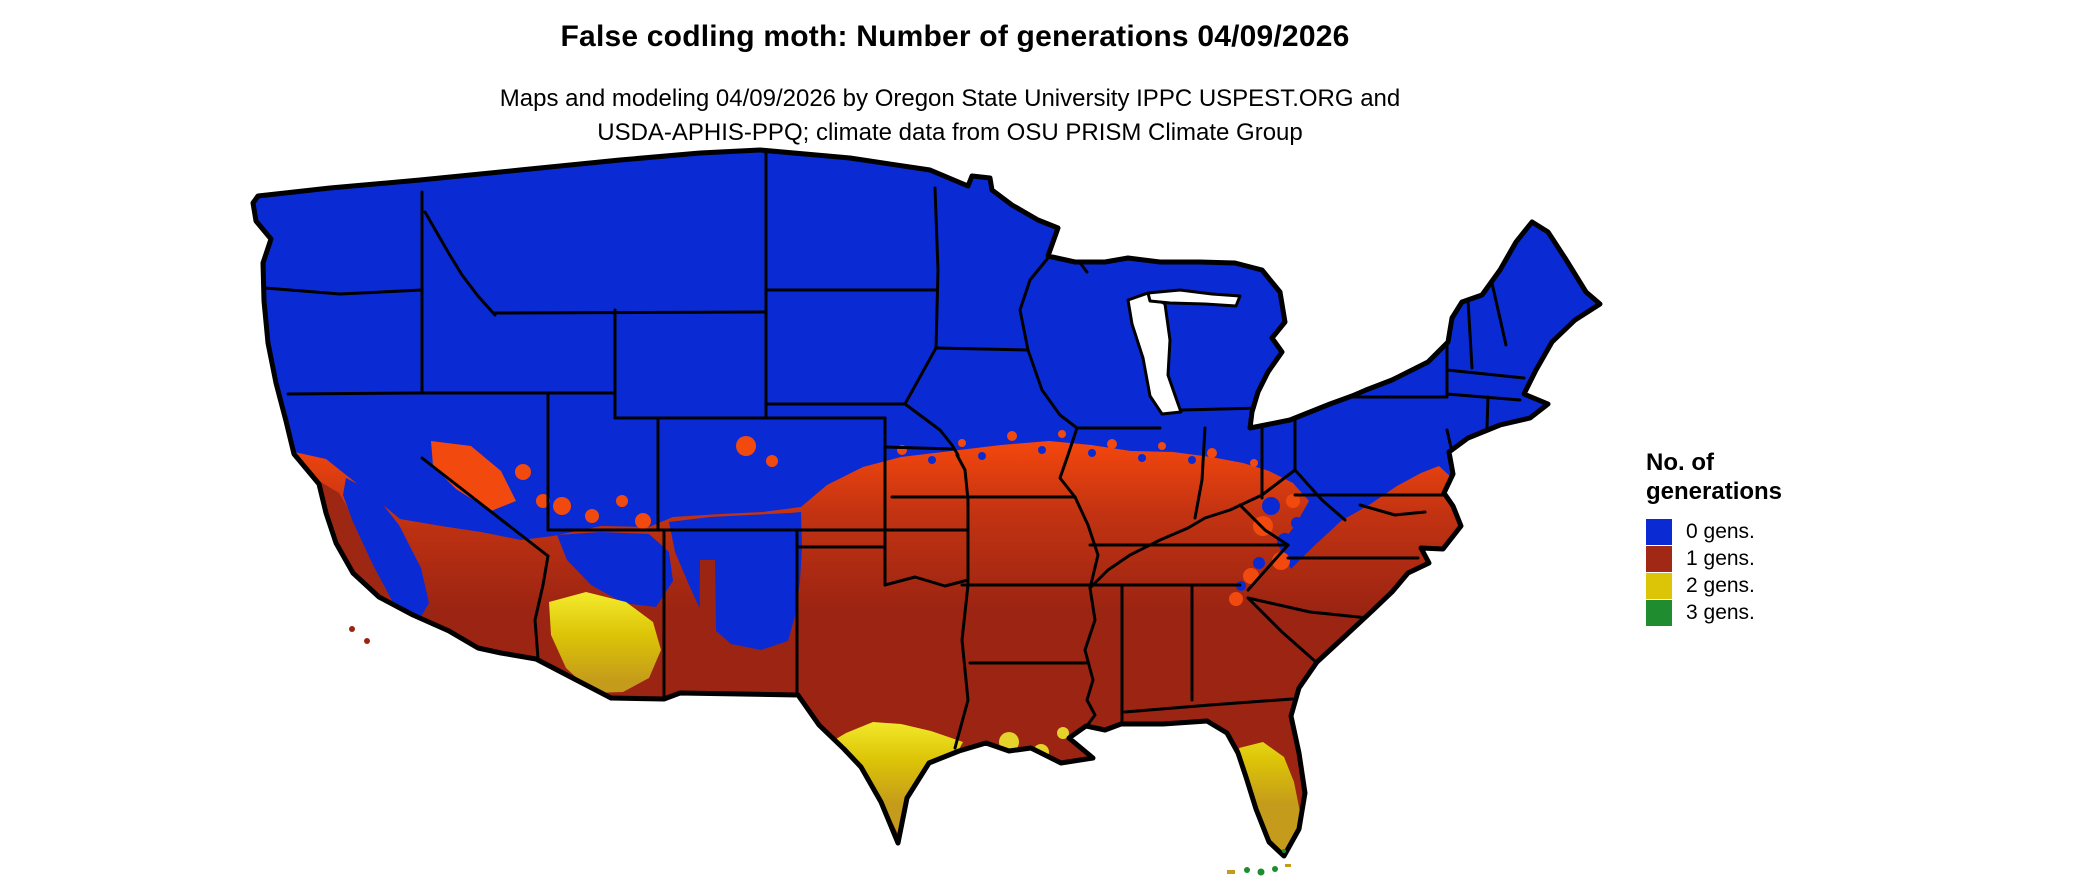  What do you see at coordinates (1714, 491) in the screenshot?
I see `legend-title-line-2: generations` at bounding box center [1714, 491].